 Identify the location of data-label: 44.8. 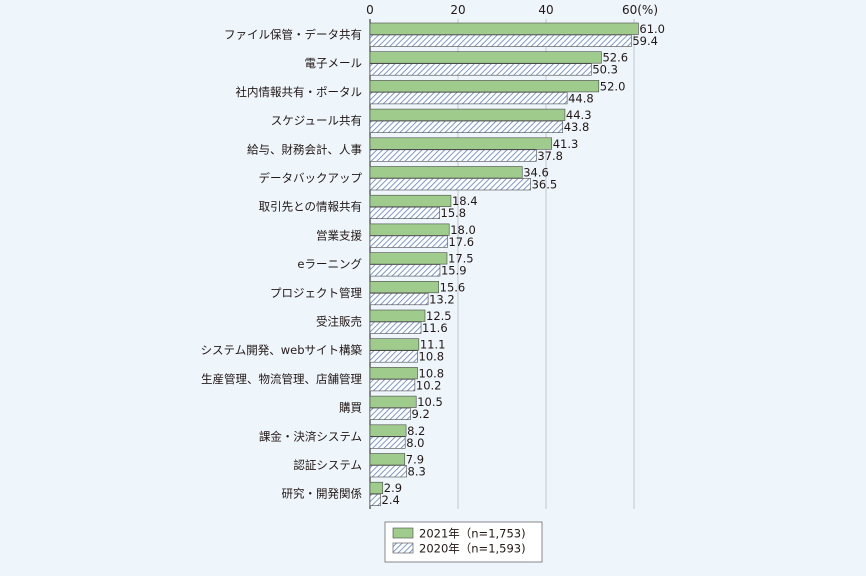
(581, 98).